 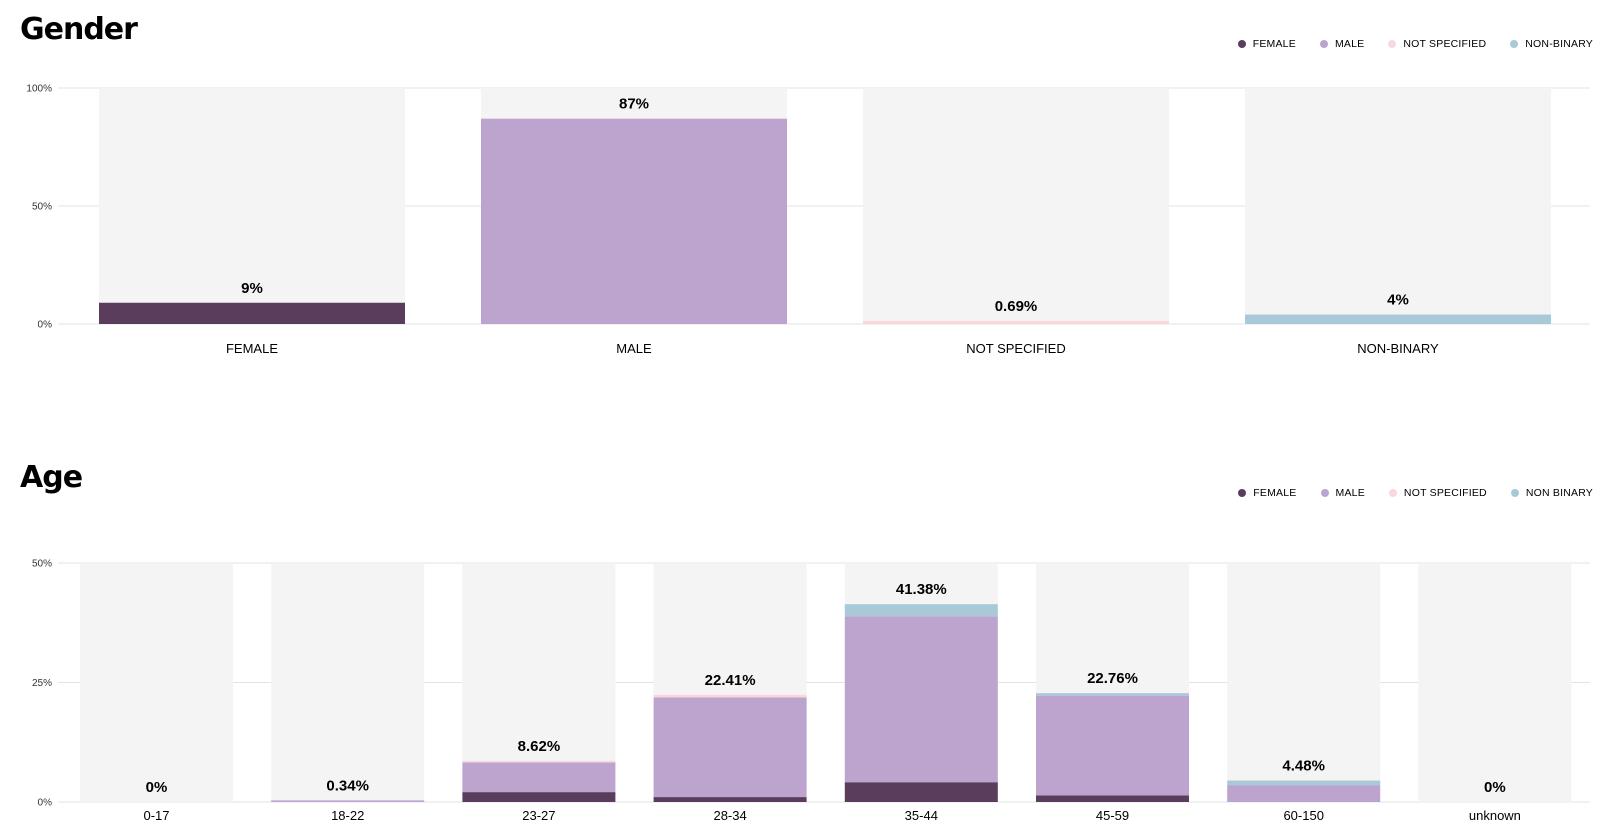 What do you see at coordinates (1112, 678) in the screenshot?
I see `bar-total-label: 22.76%` at bounding box center [1112, 678].